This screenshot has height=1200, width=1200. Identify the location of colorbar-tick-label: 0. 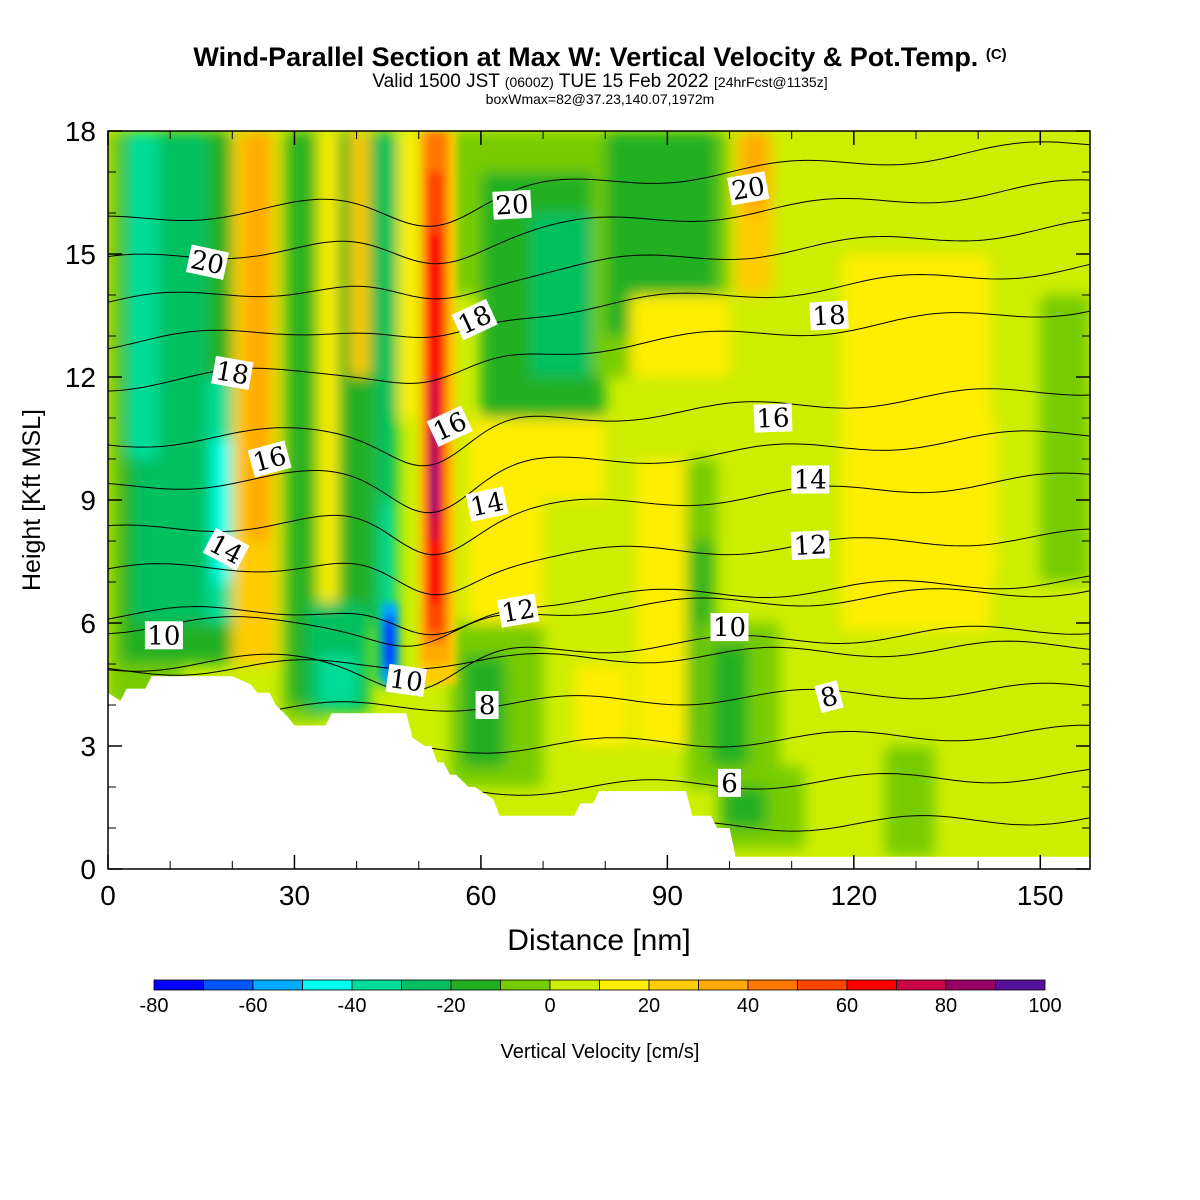
(549, 1006).